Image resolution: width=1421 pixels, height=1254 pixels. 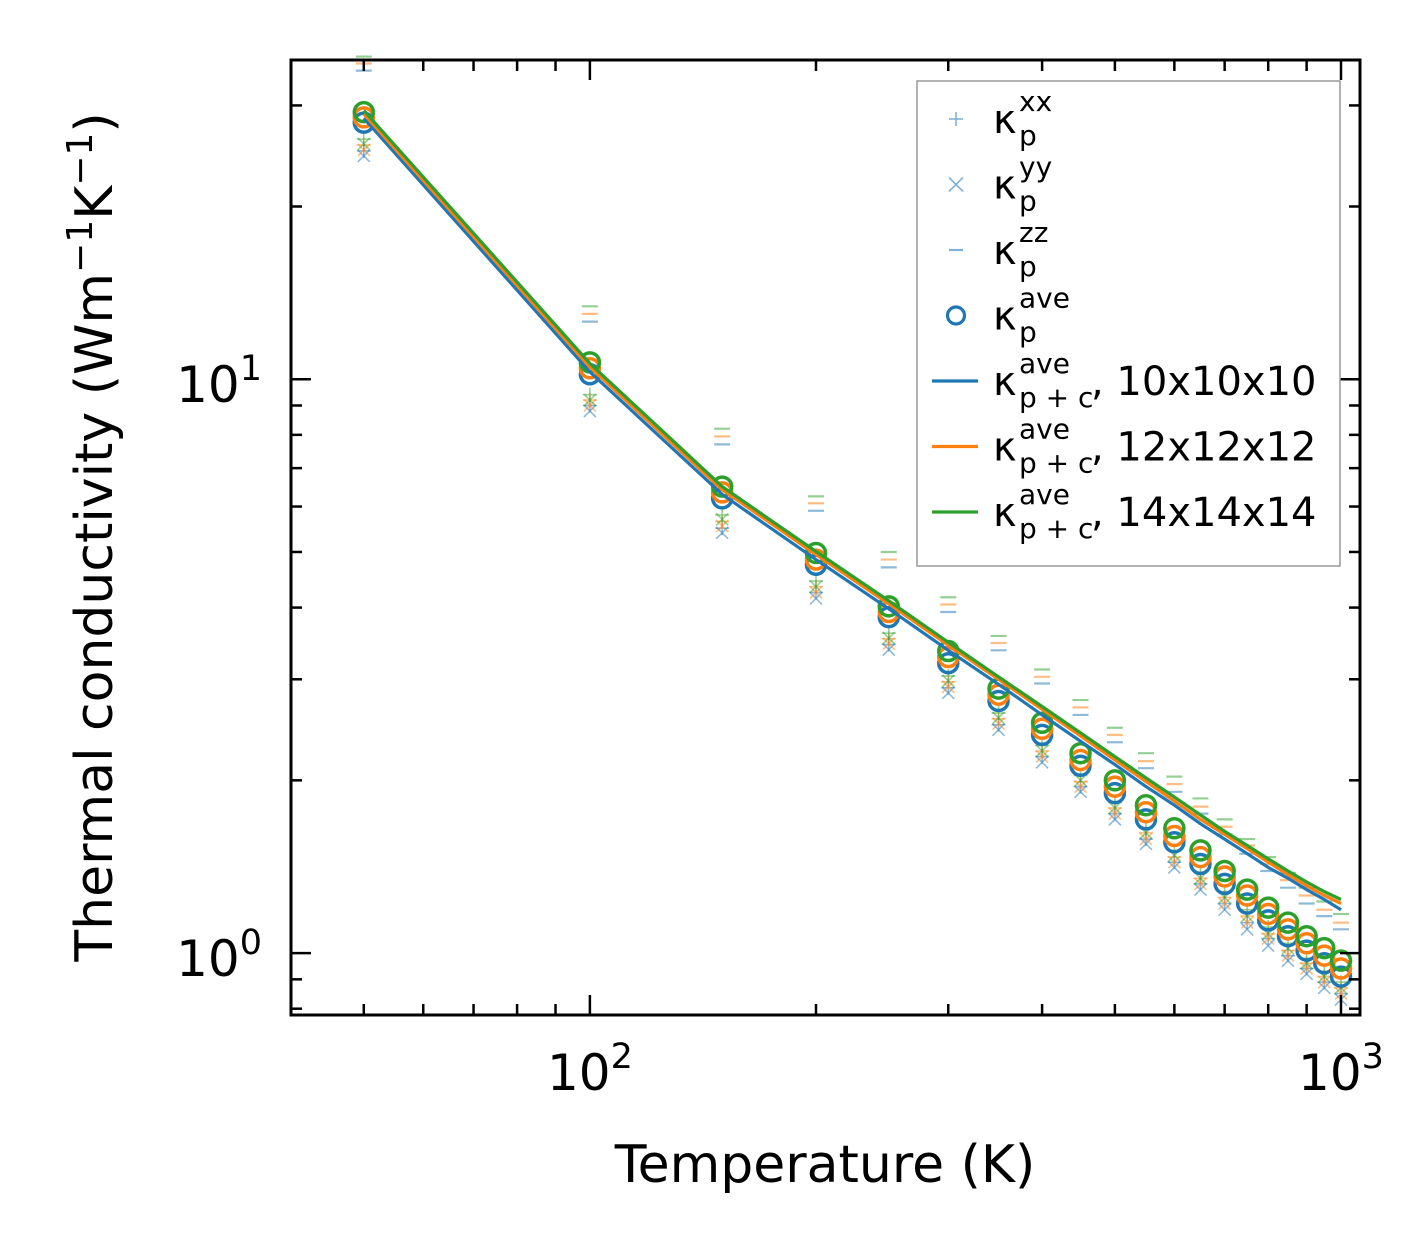 I want to click on kappa-yy-point-10x10x10-500-b, so click(x=1115, y=819).